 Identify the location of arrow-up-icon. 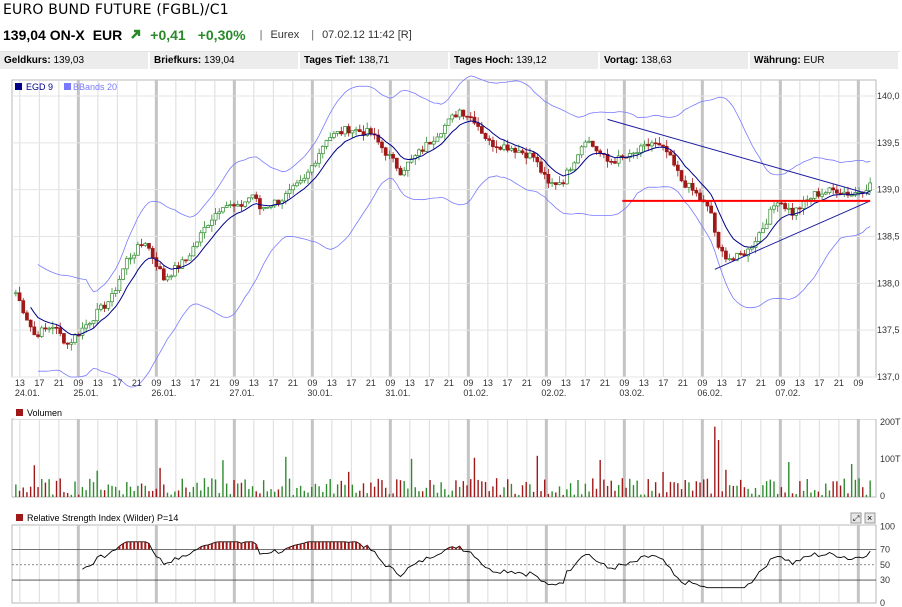
(136, 35).